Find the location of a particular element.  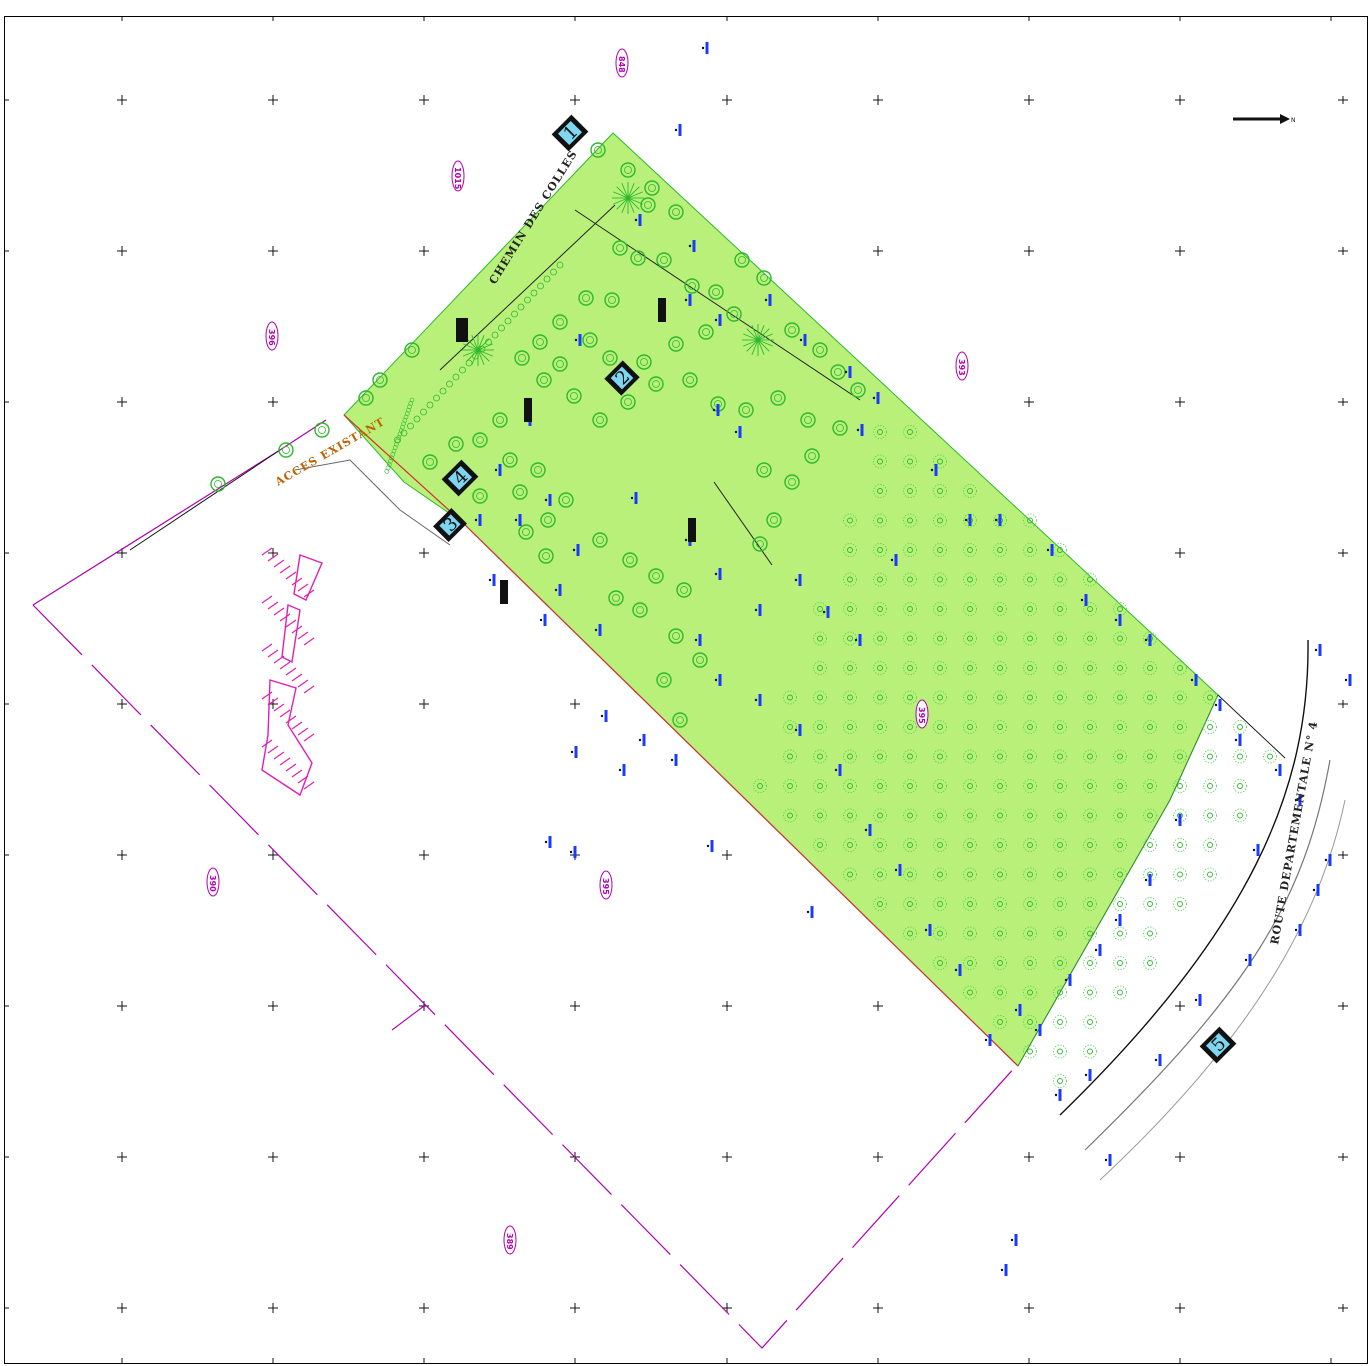

access-track is located at coordinates (372, 502).